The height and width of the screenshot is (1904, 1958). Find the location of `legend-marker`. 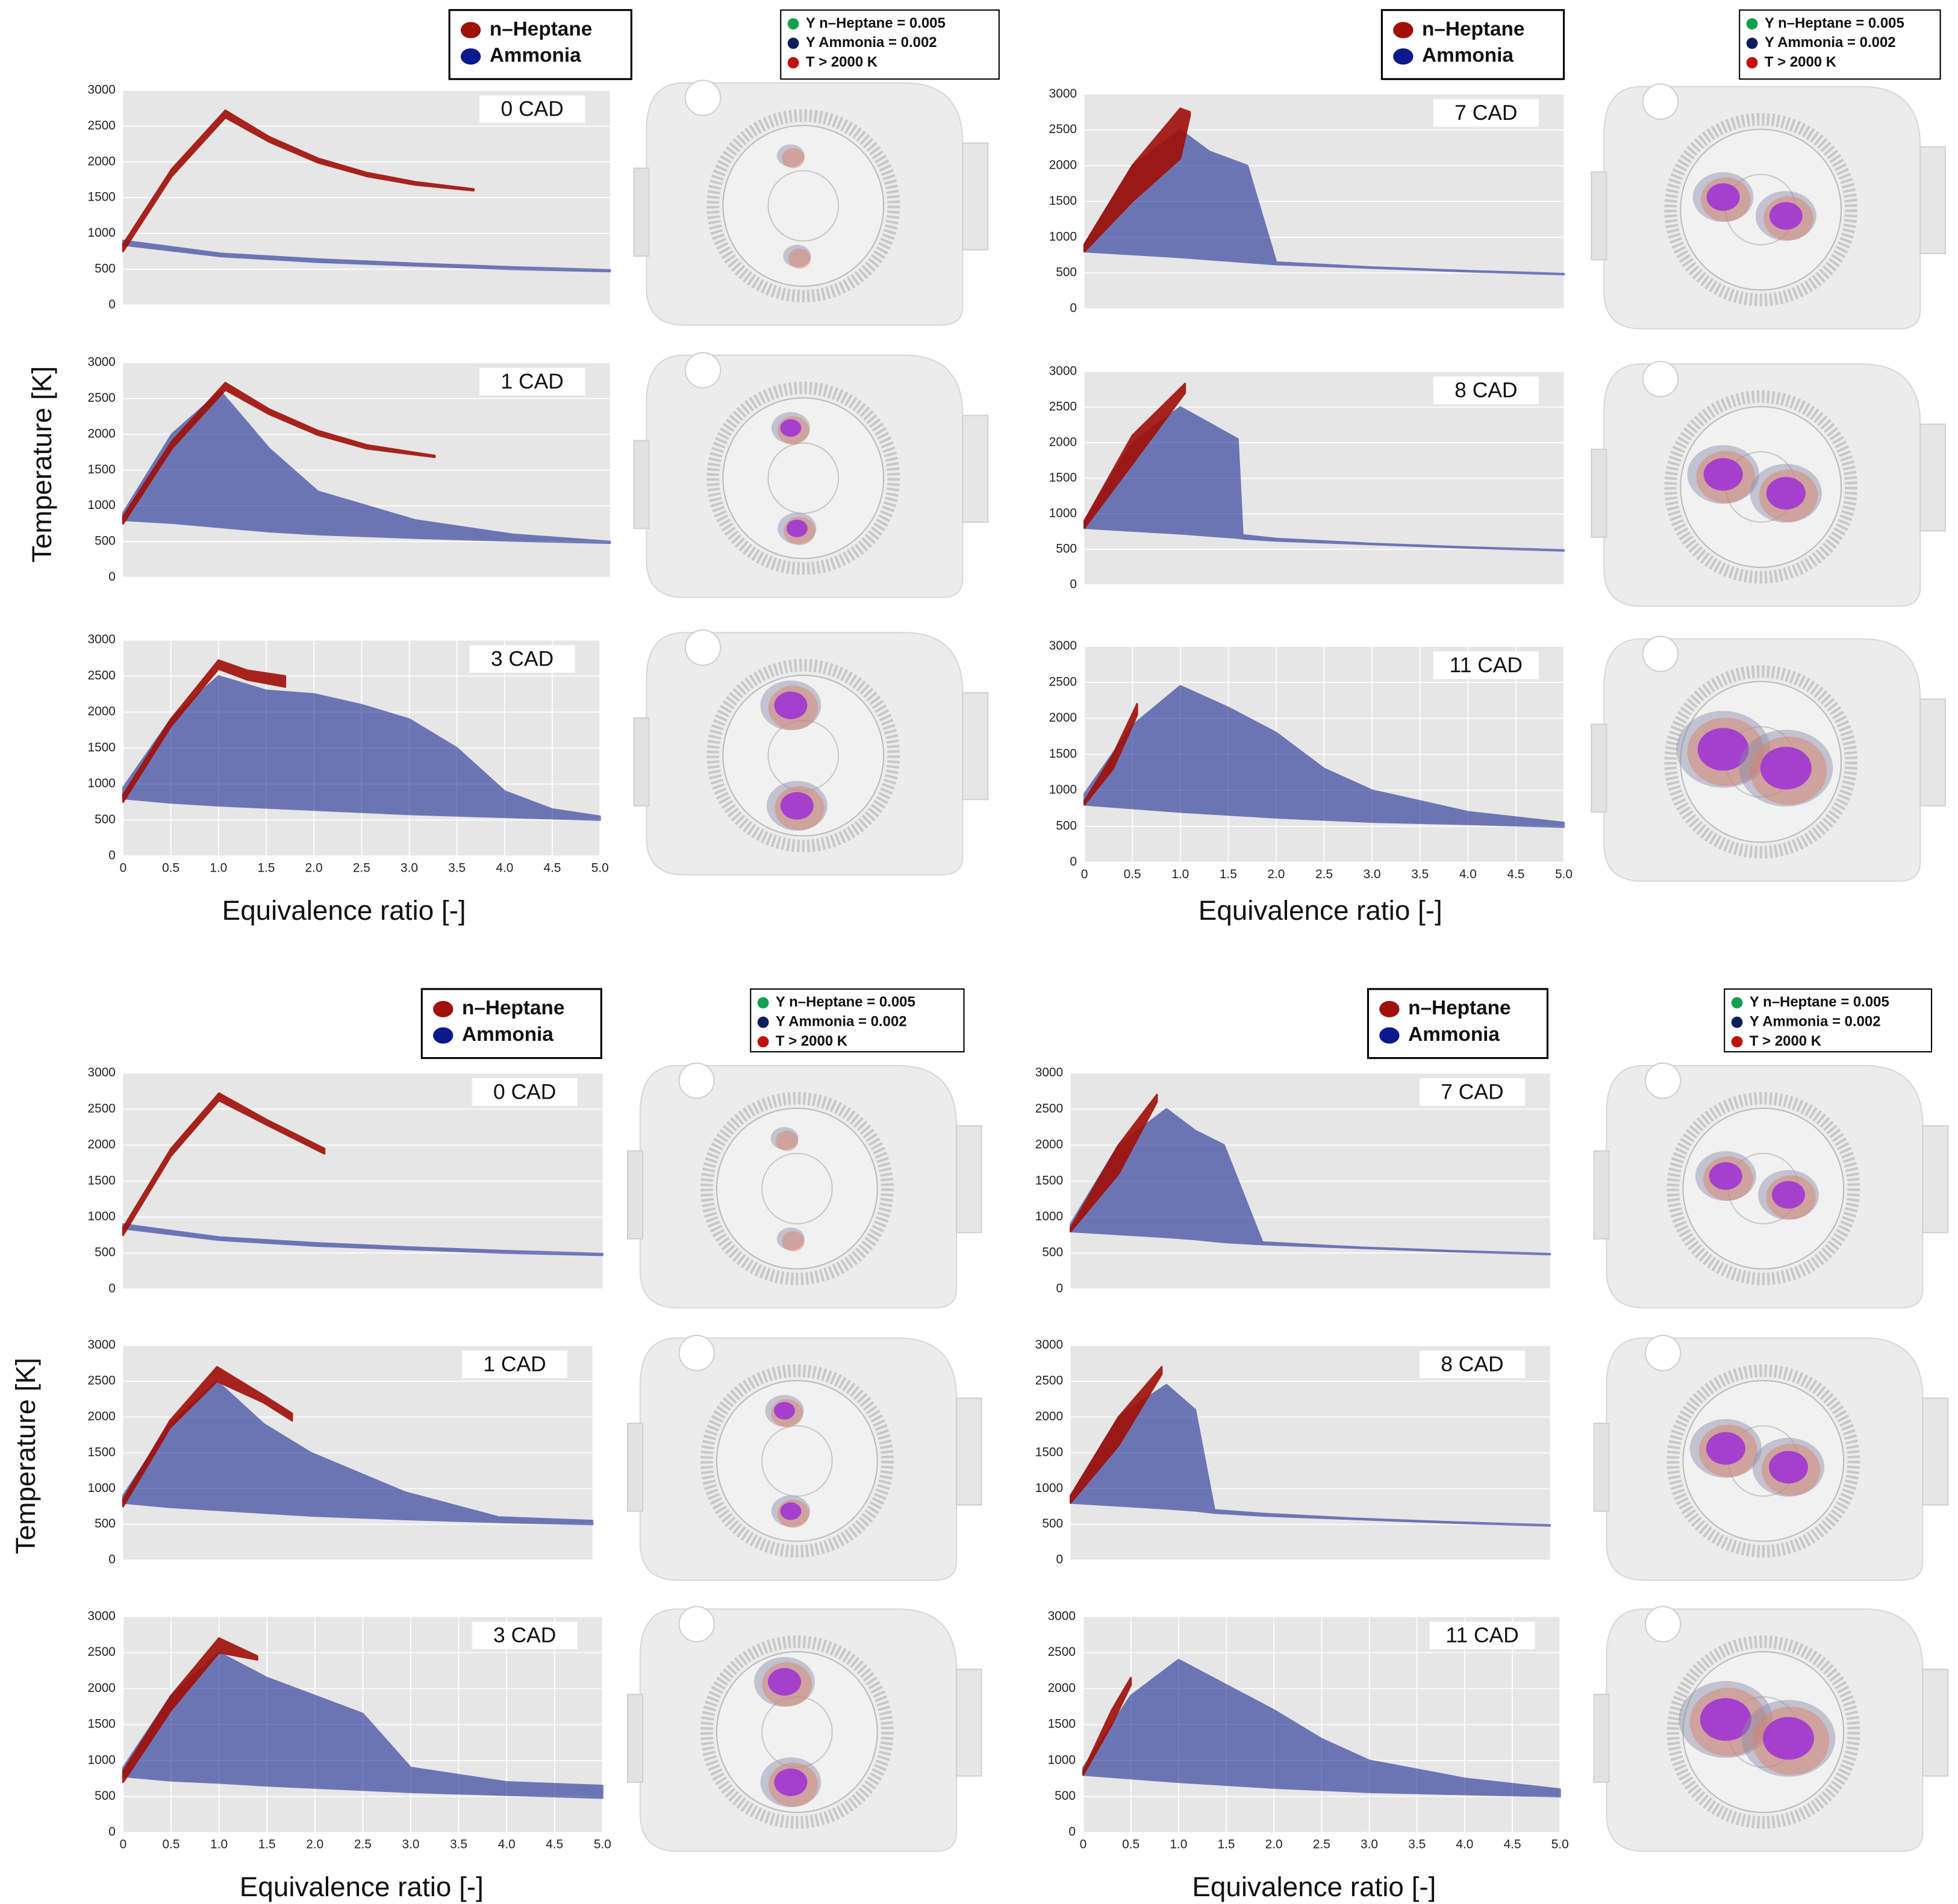

legend-marker is located at coordinates (1403, 31).